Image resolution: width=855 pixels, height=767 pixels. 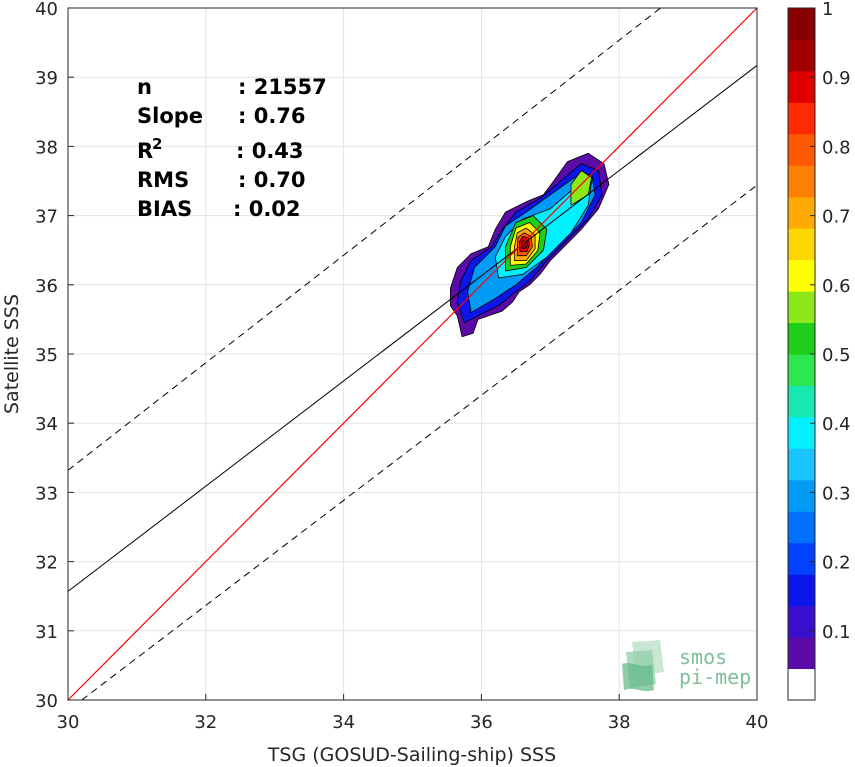 What do you see at coordinates (68, 722) in the screenshot?
I see `x-tick-label: 30` at bounding box center [68, 722].